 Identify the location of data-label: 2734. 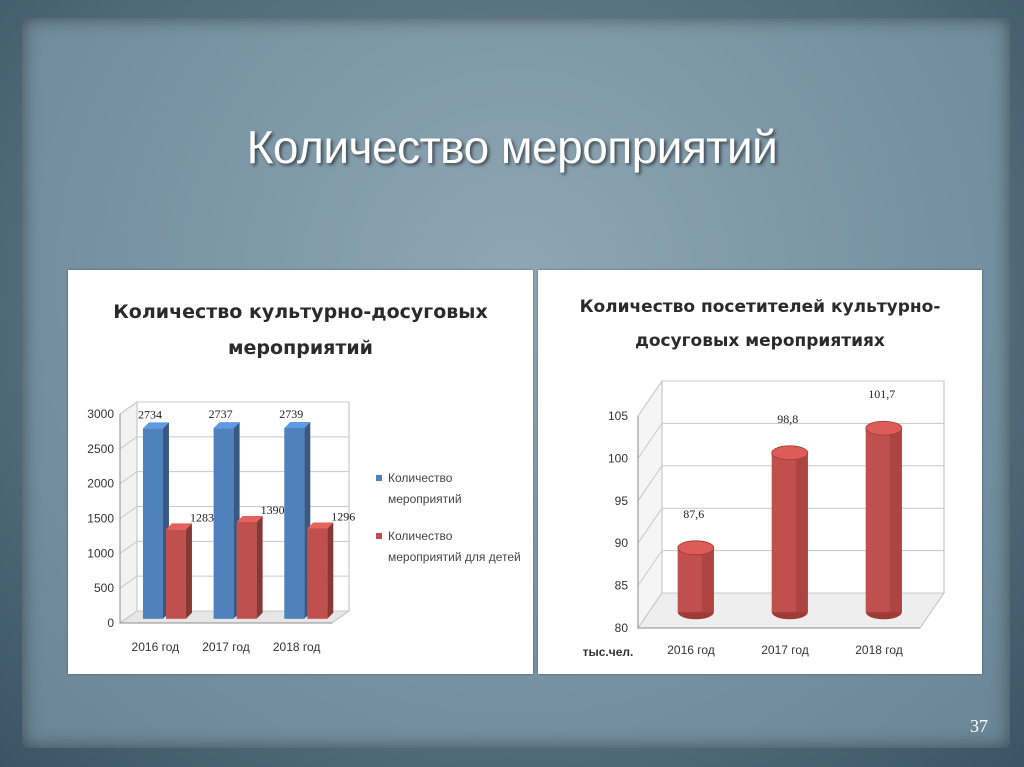
(150, 414).